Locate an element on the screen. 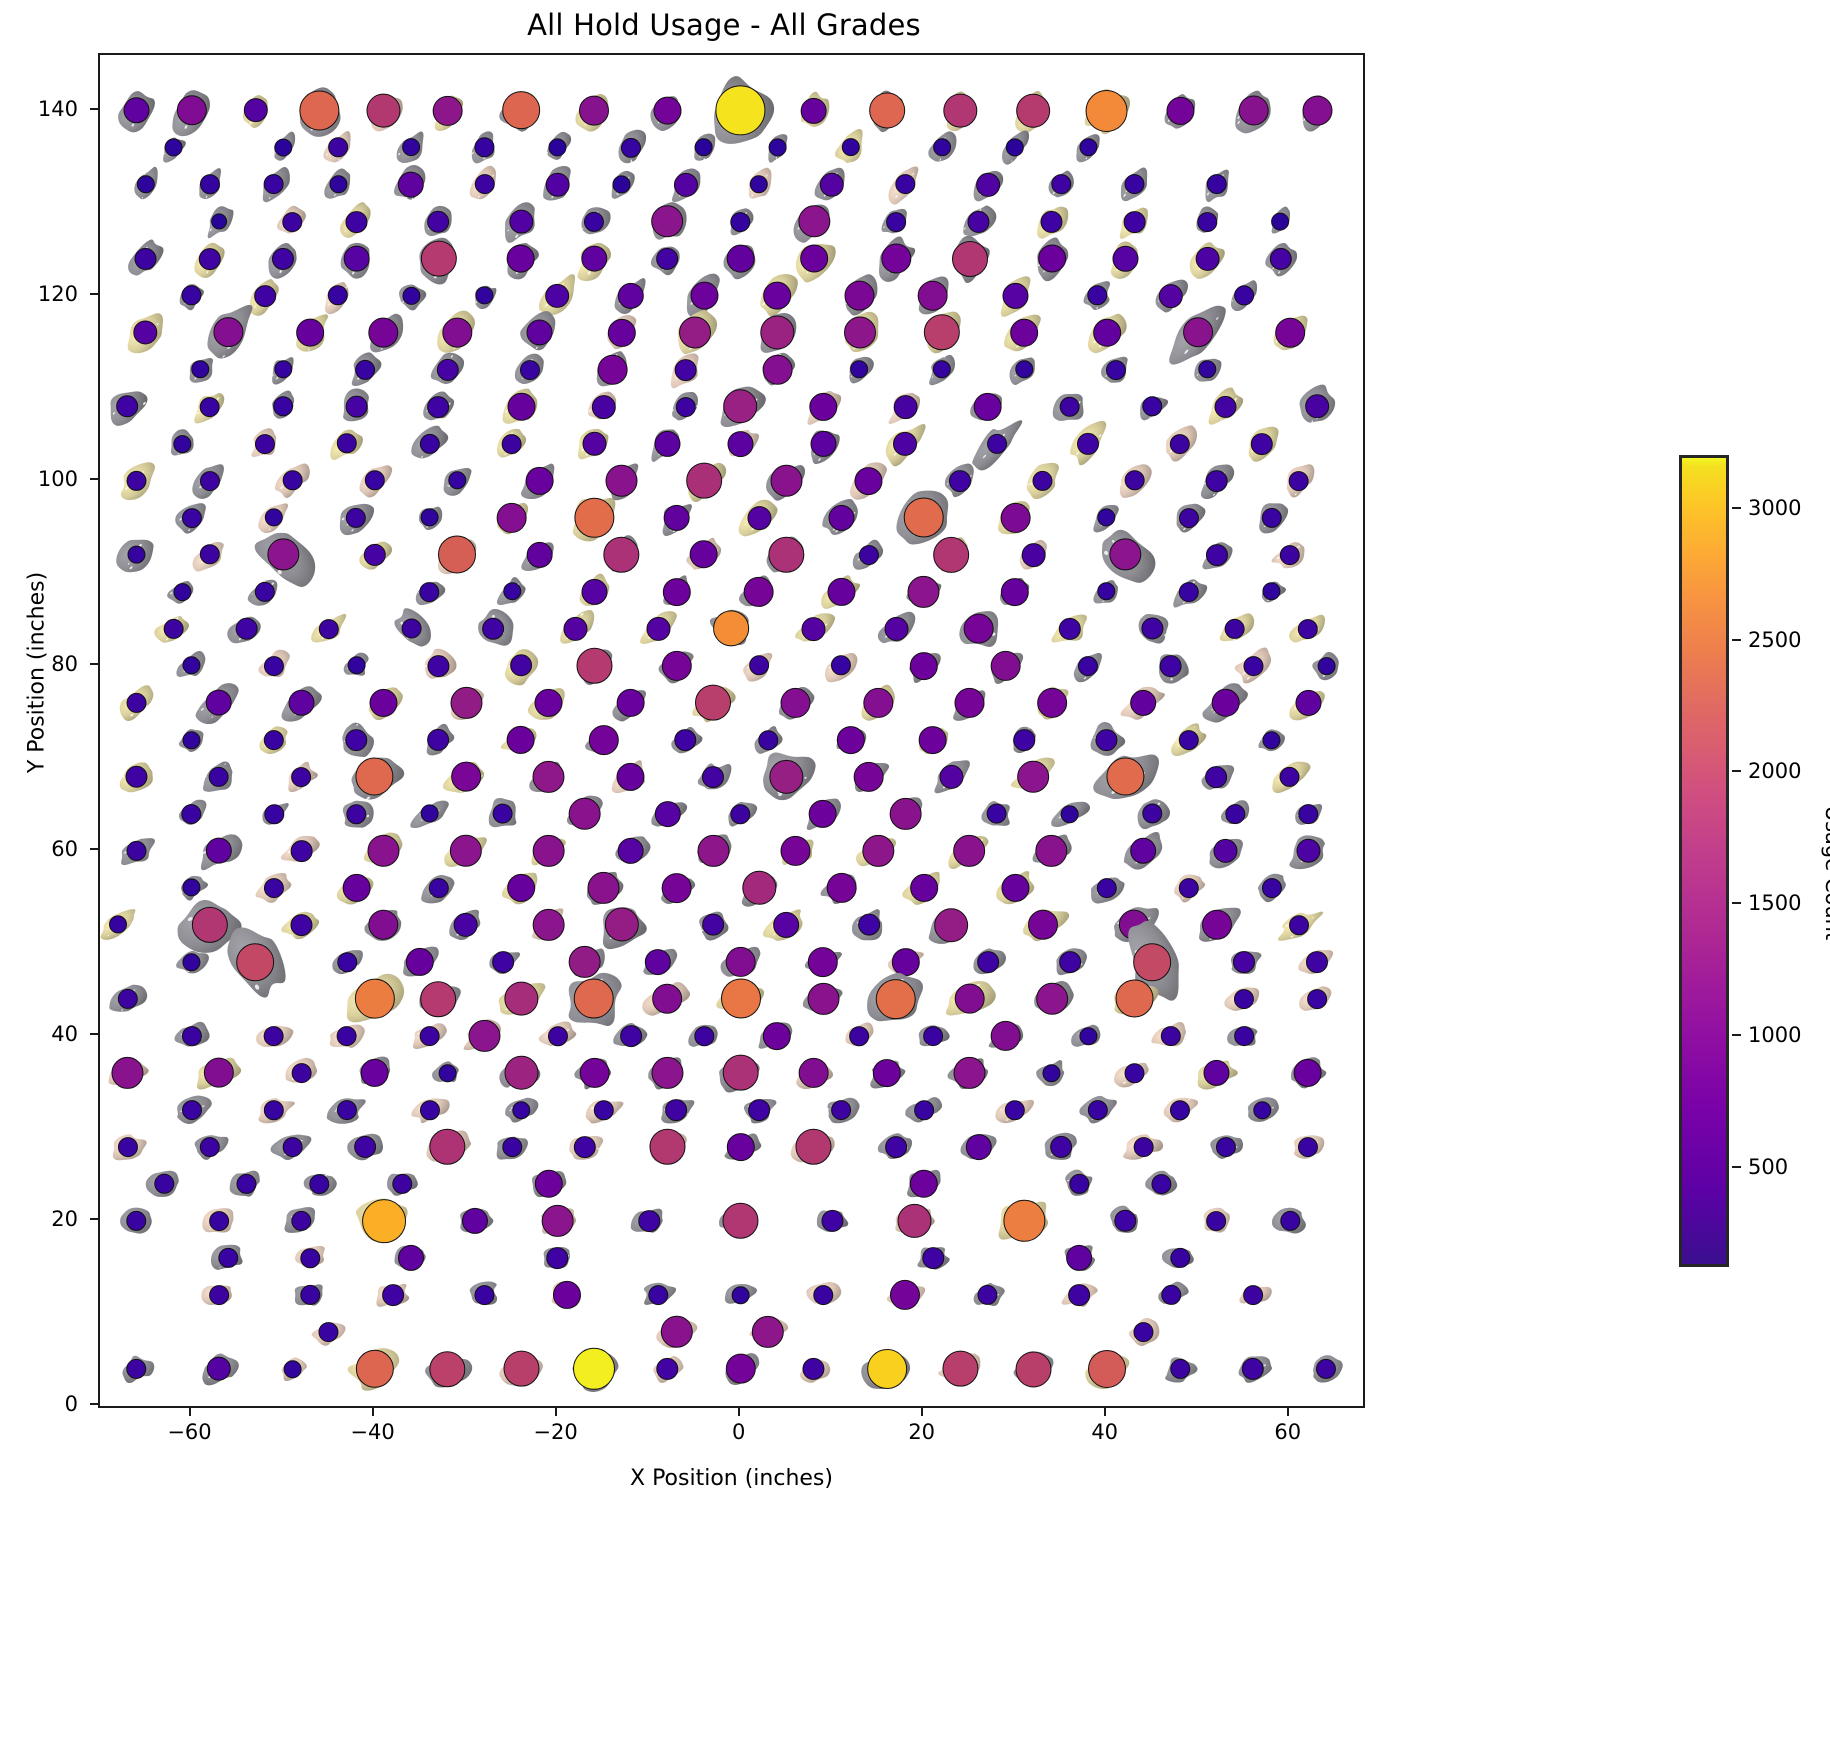 Image resolution: width=1830 pixels, height=1748 pixels. colorbar-tick-label: 2000 is located at coordinates (1775, 771).